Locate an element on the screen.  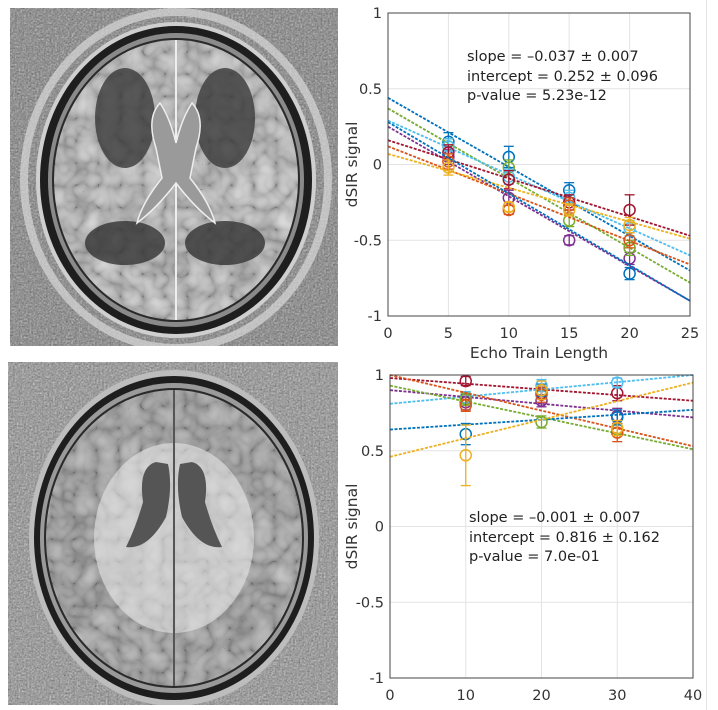
x-tick-label: 40 is located at coordinates (693, 696).